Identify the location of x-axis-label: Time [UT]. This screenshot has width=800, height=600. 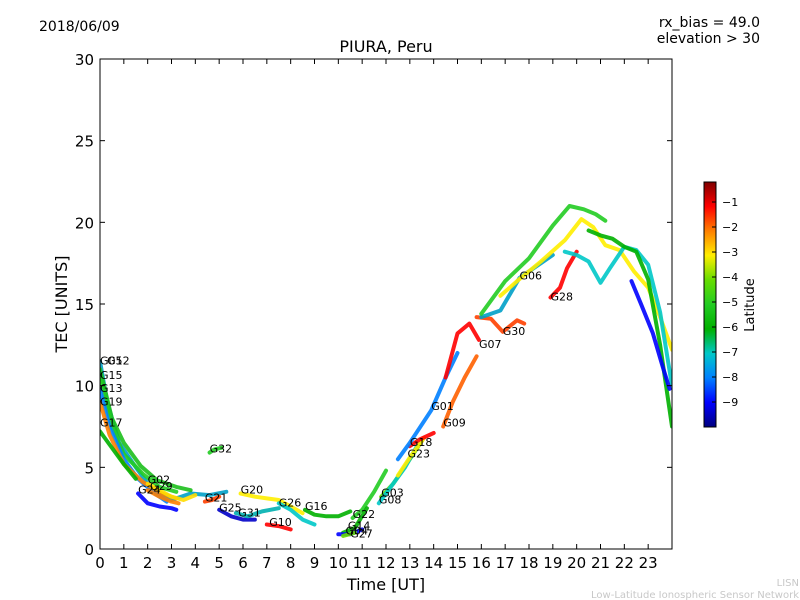
(385, 584).